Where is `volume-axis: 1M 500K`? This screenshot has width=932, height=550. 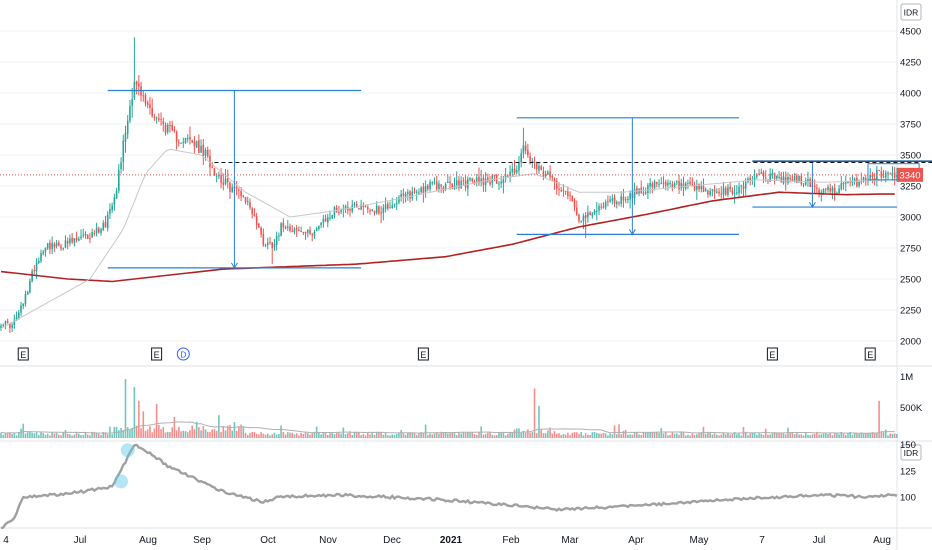
volume-axis: 1M 500K is located at coordinates (911, 393).